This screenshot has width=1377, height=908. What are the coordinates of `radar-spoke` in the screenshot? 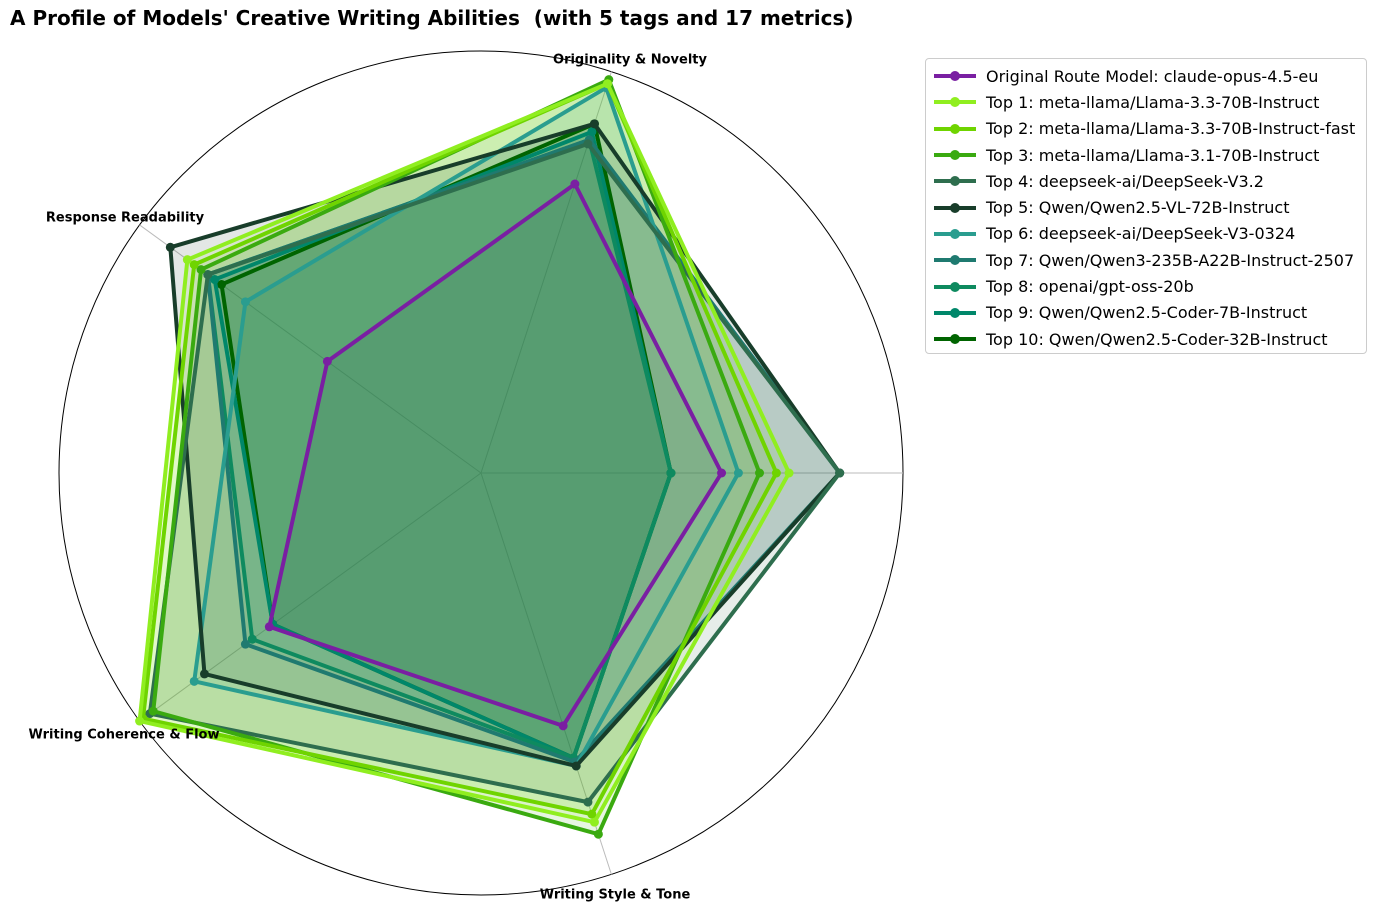 It's located at (546, 673).